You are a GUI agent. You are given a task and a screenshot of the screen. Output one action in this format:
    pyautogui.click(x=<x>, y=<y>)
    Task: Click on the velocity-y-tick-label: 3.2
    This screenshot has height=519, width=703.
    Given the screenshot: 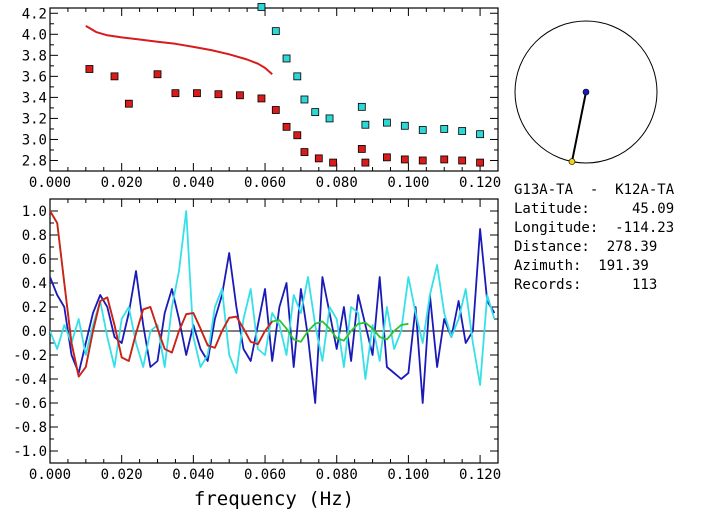 What is the action you would take?
    pyautogui.click(x=34, y=119)
    